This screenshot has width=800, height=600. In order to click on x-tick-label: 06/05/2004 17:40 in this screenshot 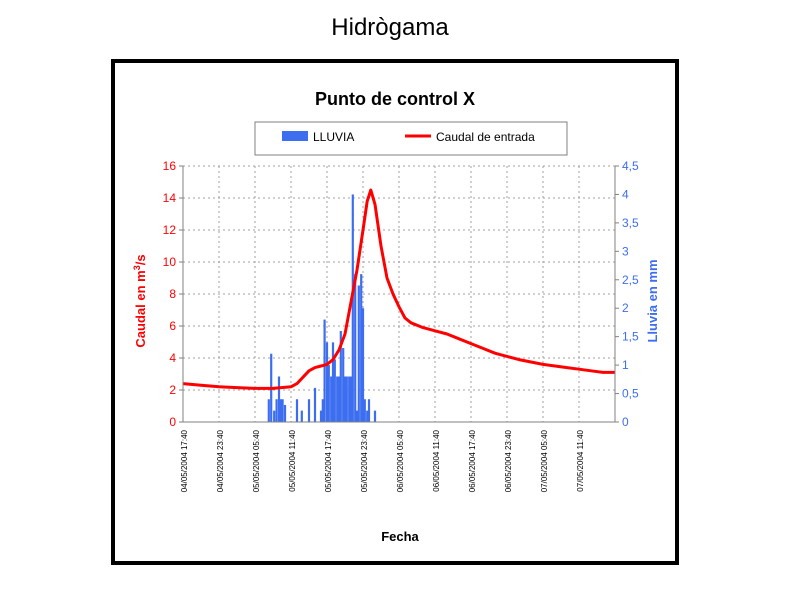, I will do `click(472, 460)`.